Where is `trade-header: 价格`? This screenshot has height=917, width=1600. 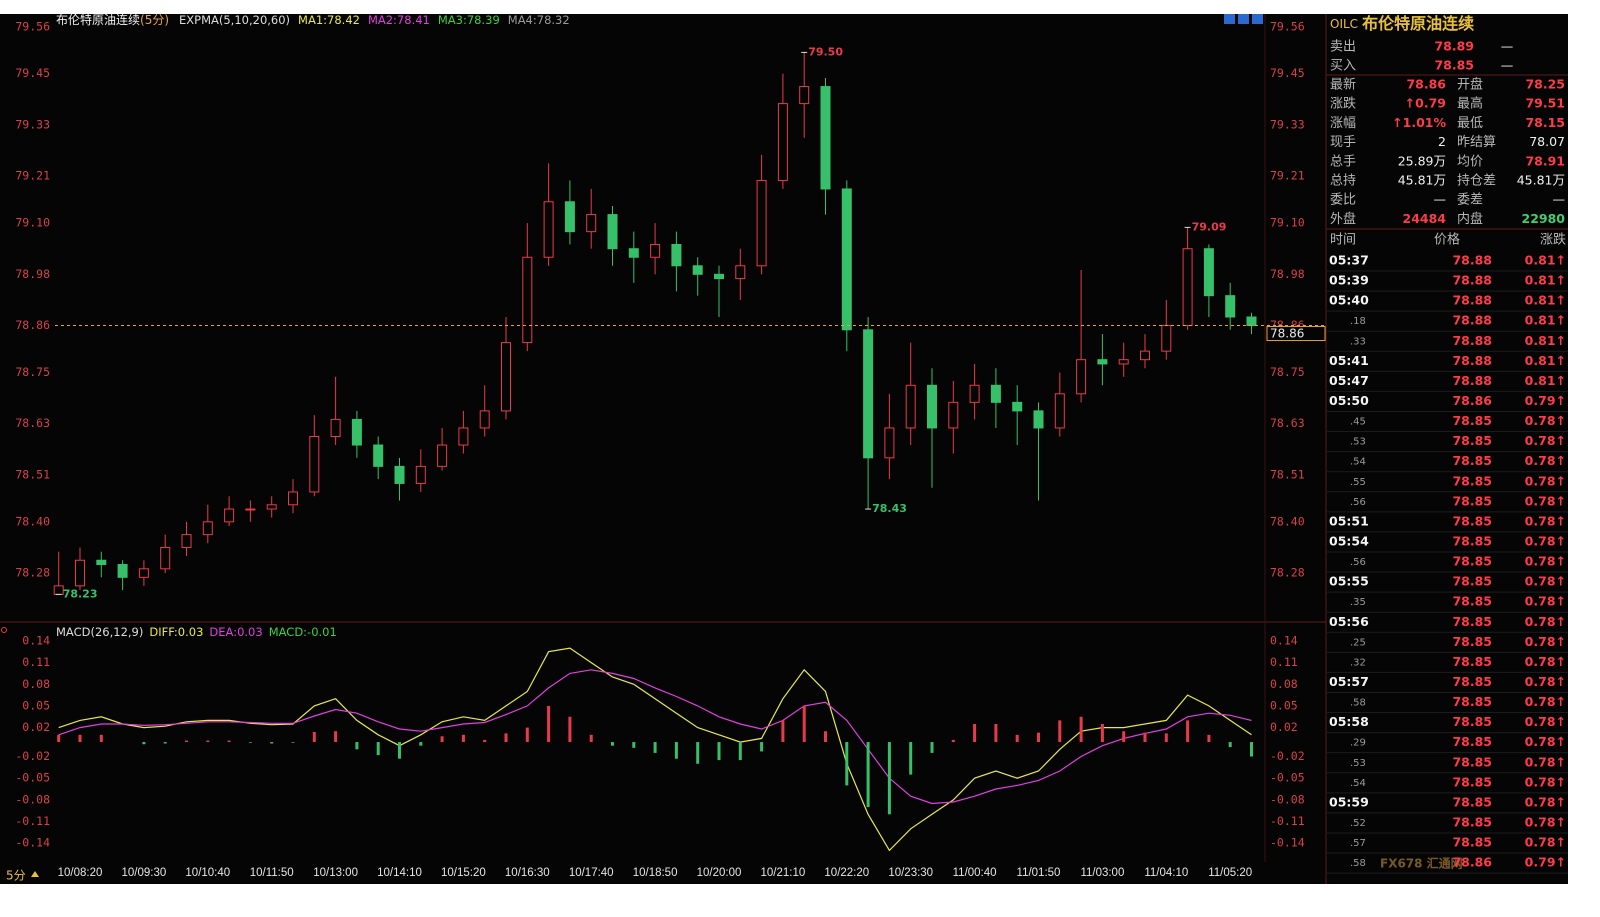
trade-header: 价格 is located at coordinates (1447, 240).